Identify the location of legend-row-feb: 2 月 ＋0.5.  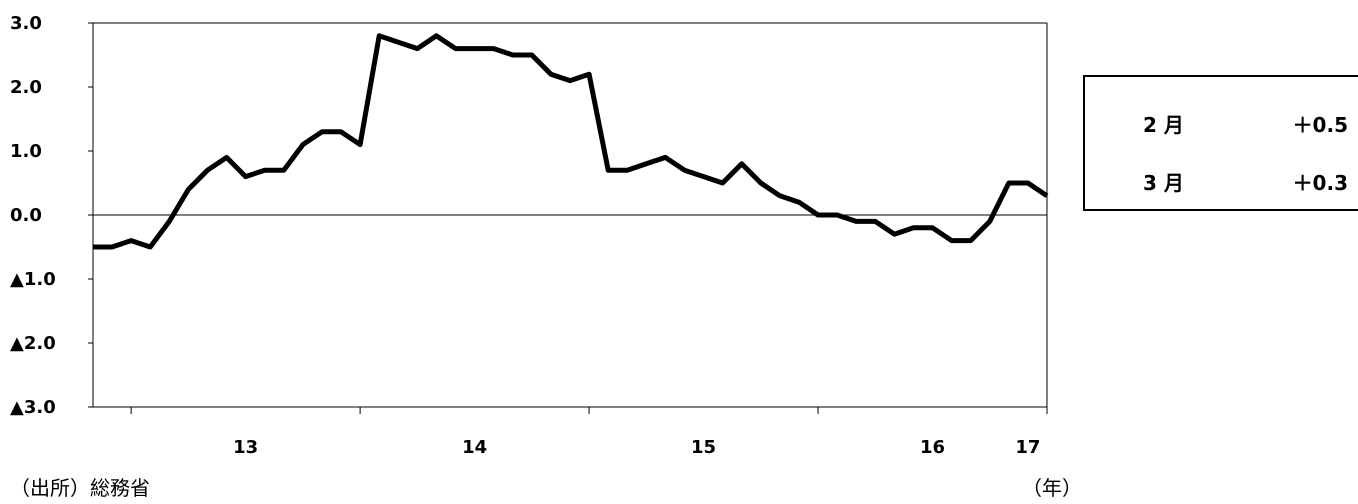
(1221, 124).